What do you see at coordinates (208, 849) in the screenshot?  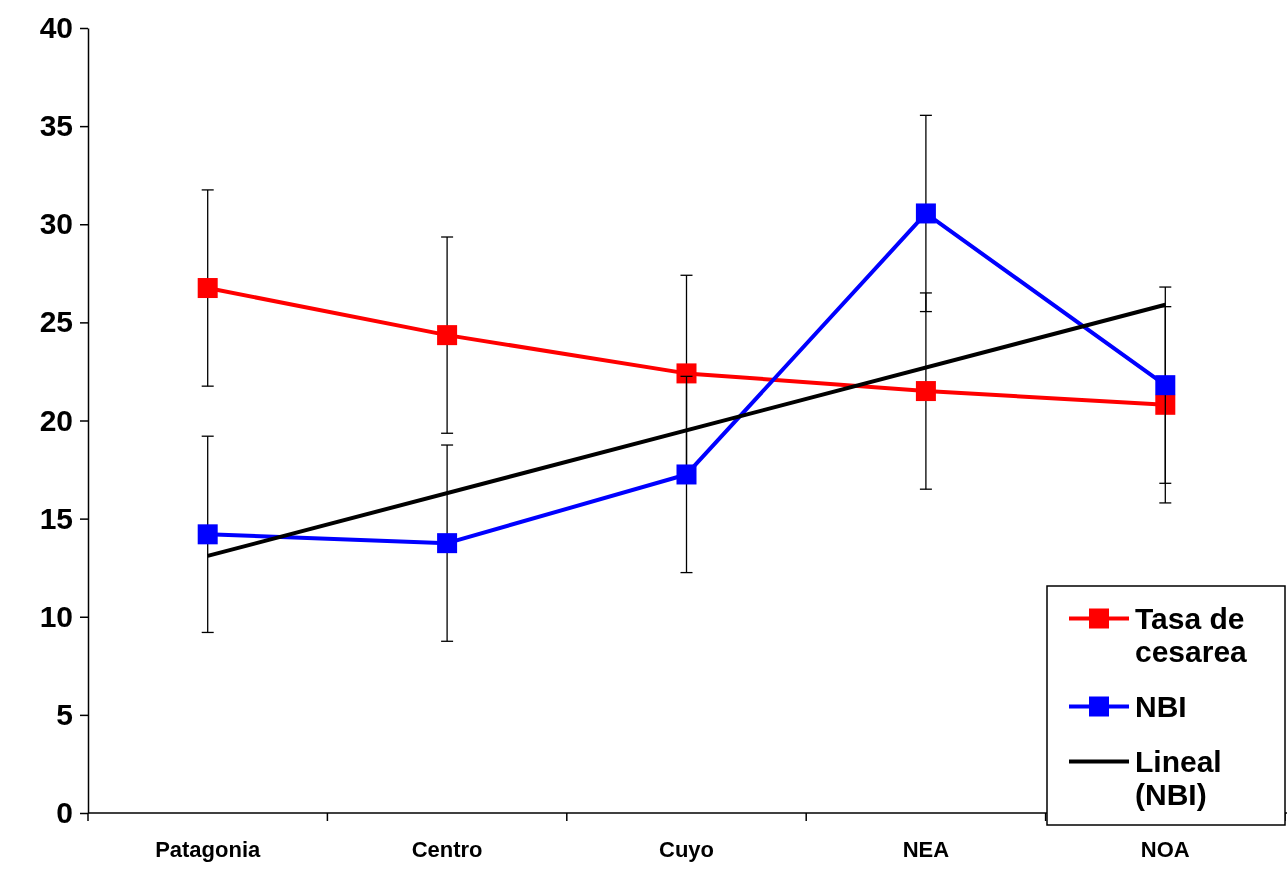 I see `x-tick-label: Patagonia` at bounding box center [208, 849].